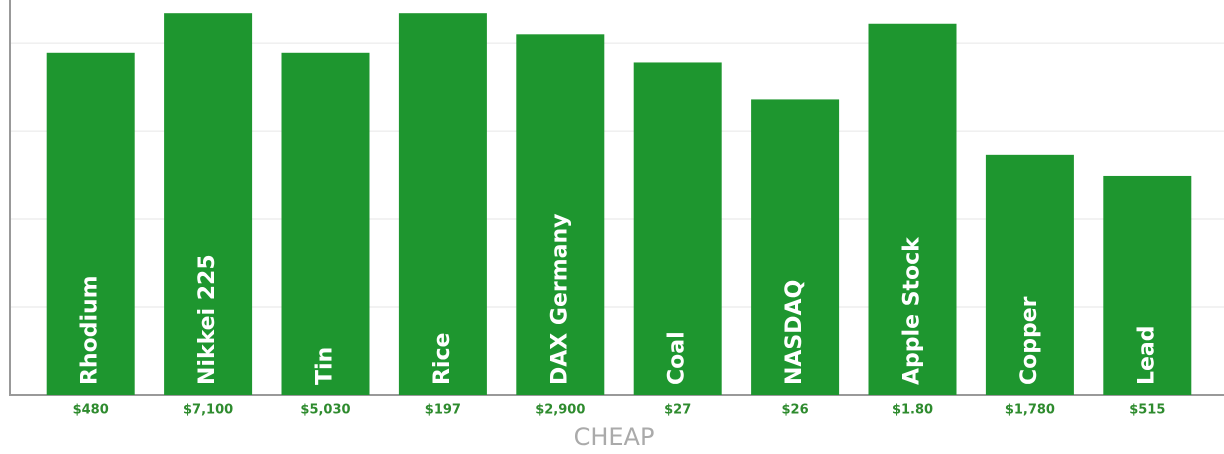 Image resolution: width=1224 pixels, height=454 pixels. I want to click on price-label: $2,900, so click(560, 410).